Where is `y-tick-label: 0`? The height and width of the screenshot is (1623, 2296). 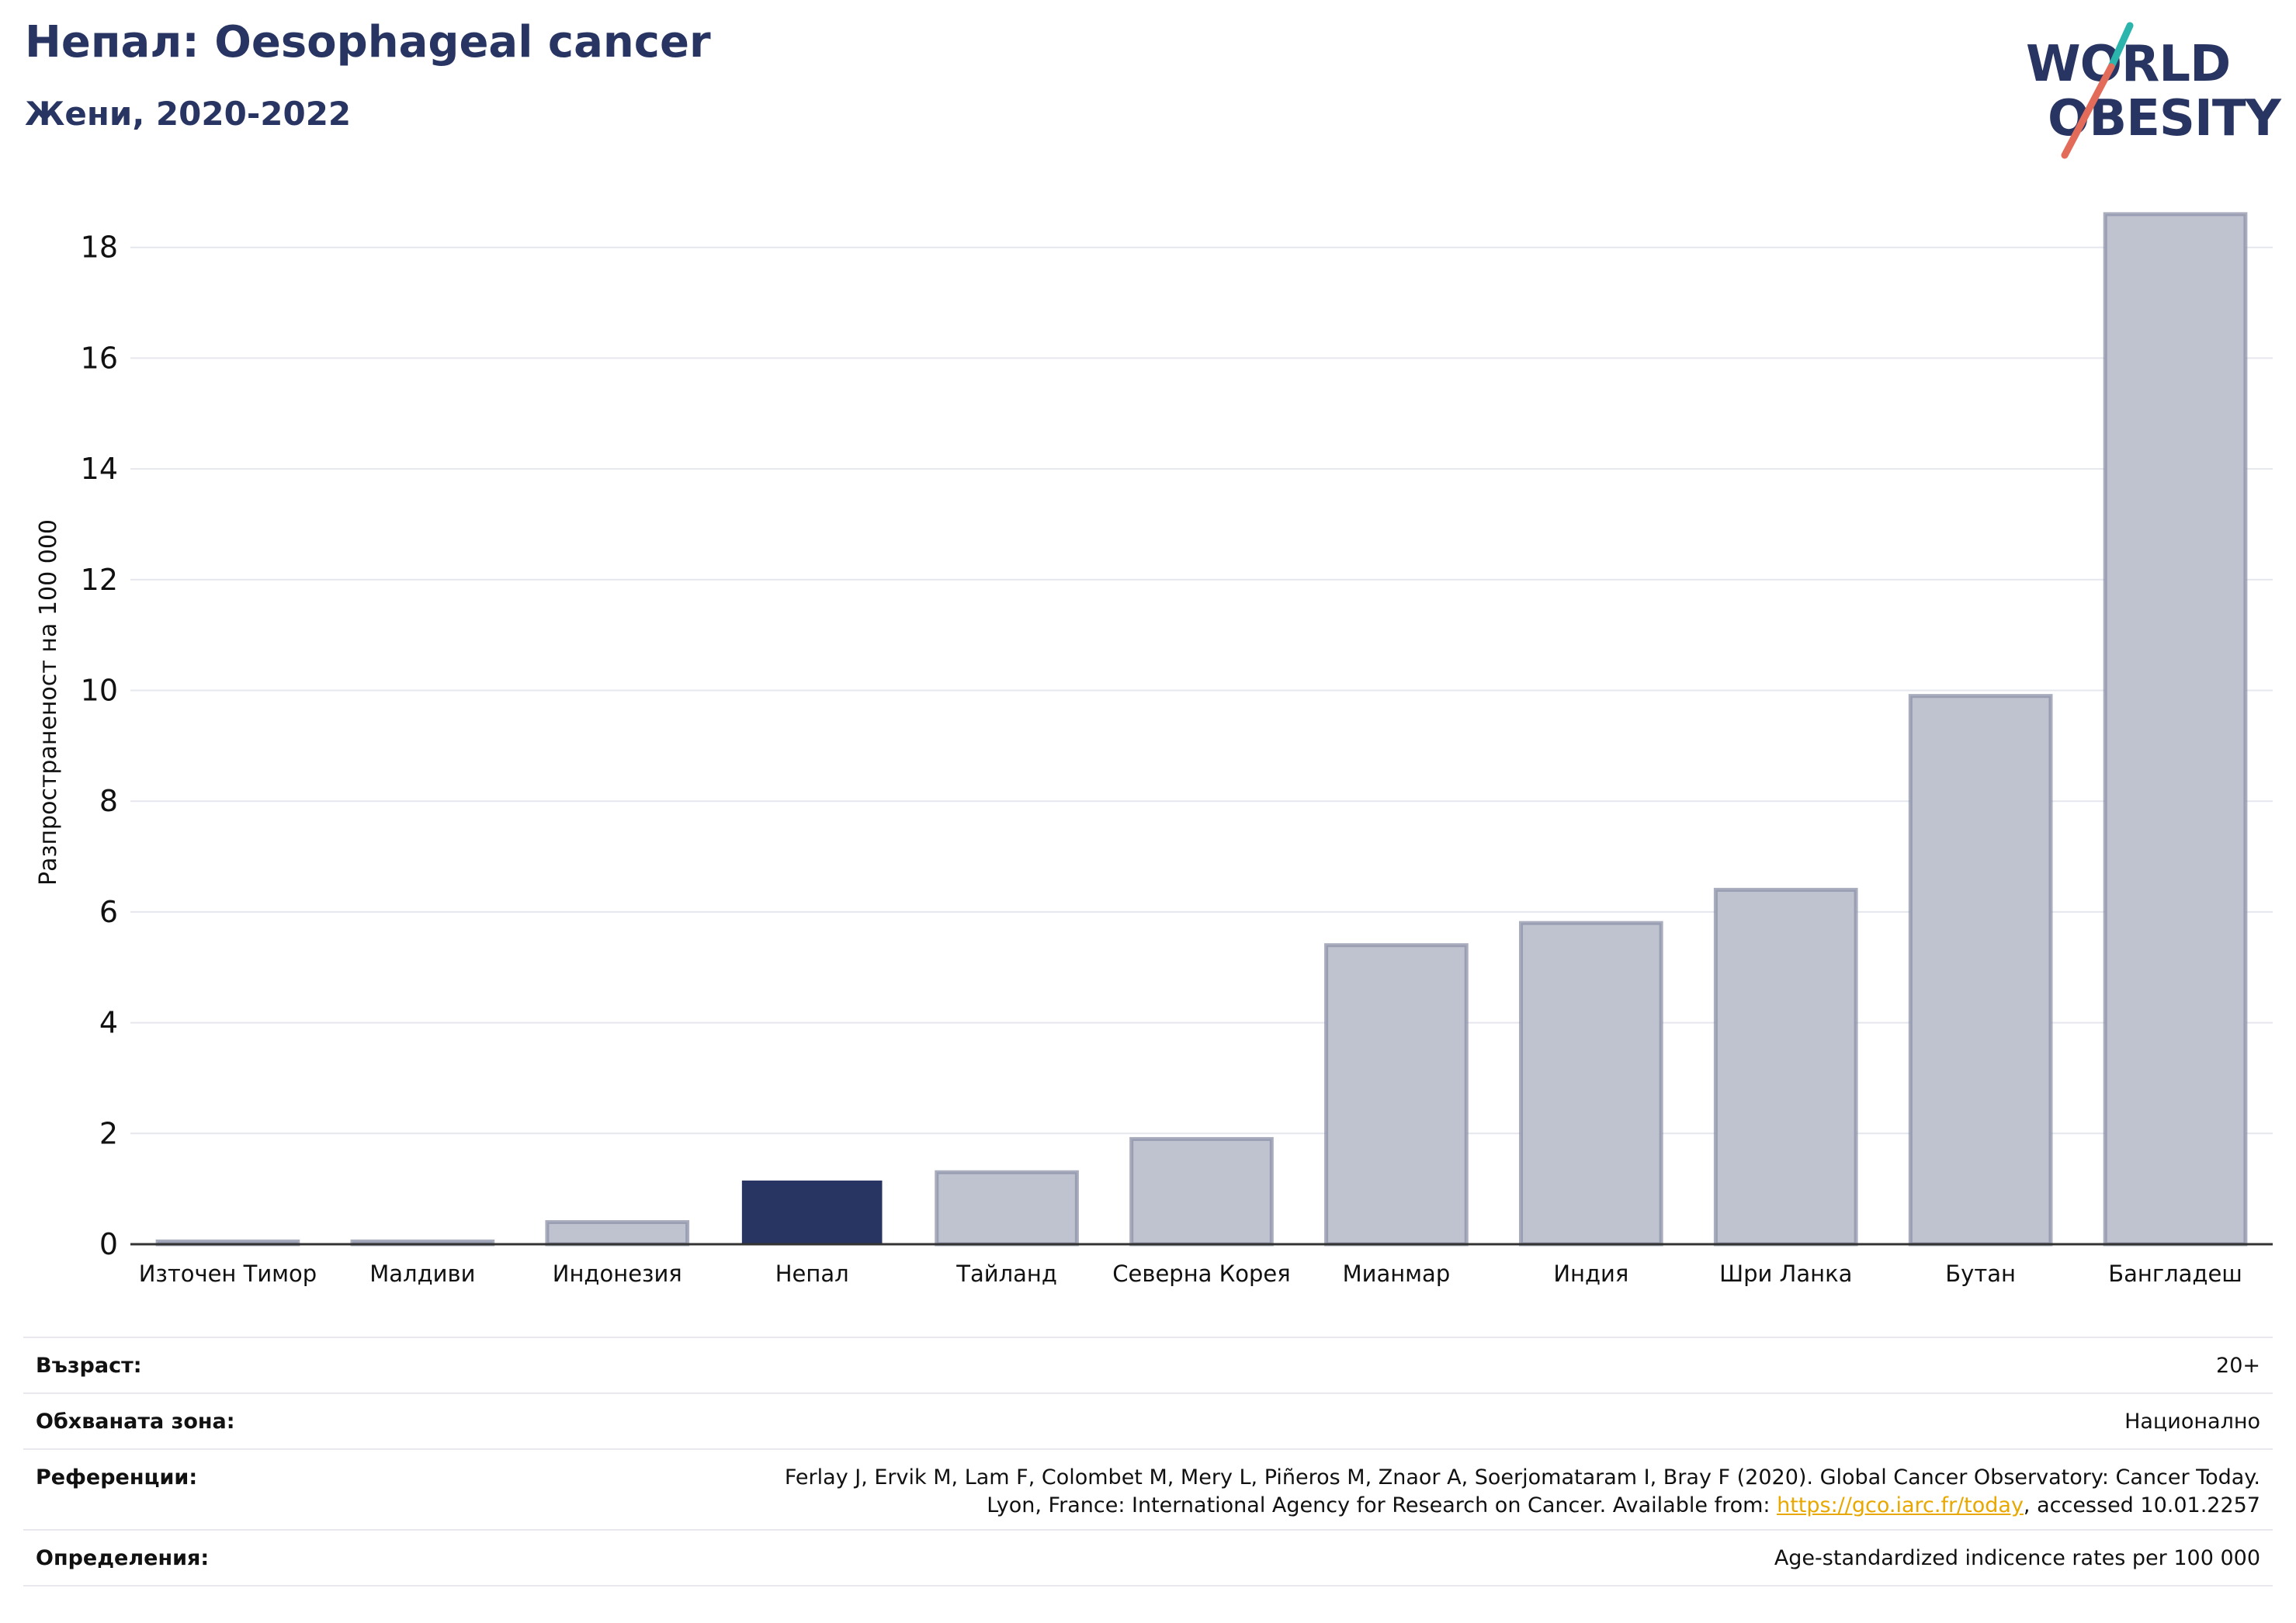
y-tick-label: 0 is located at coordinates (108, 1244).